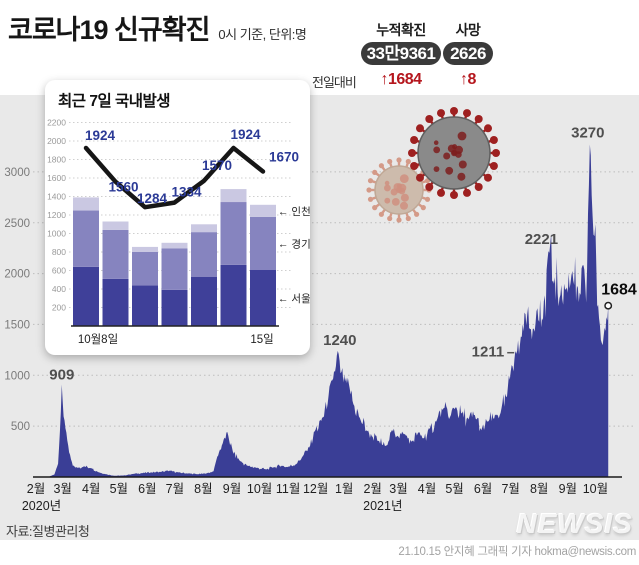  I want to click on peak-annotation: 2221, so click(541, 239).